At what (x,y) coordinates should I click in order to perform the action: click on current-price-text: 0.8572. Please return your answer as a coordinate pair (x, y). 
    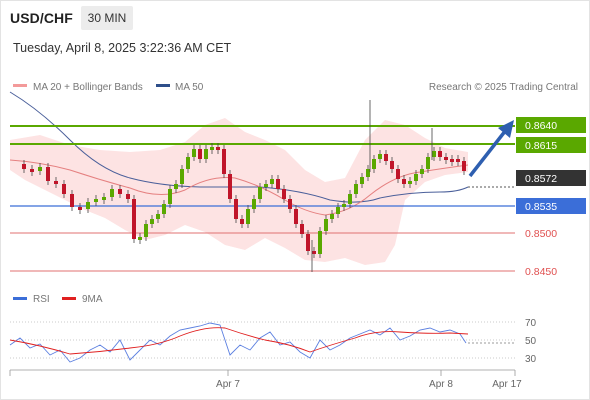
    Looking at the image, I should click on (541, 179).